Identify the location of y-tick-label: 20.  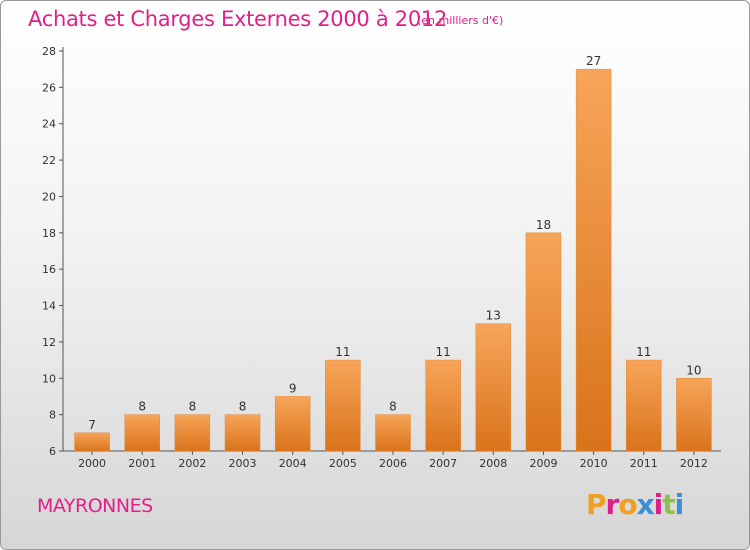
(49, 196).